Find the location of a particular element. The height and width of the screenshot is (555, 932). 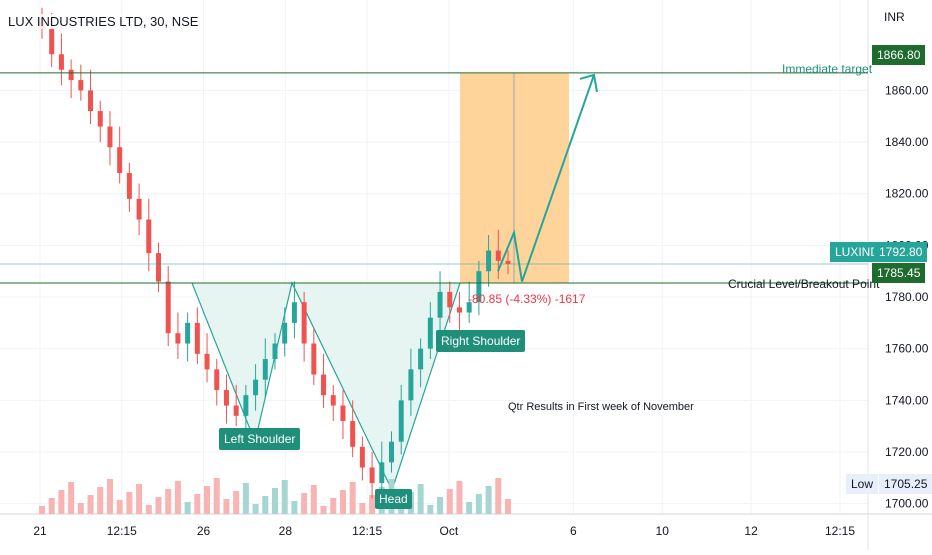

immediate-target-label: Immediate target is located at coordinates (827, 69).